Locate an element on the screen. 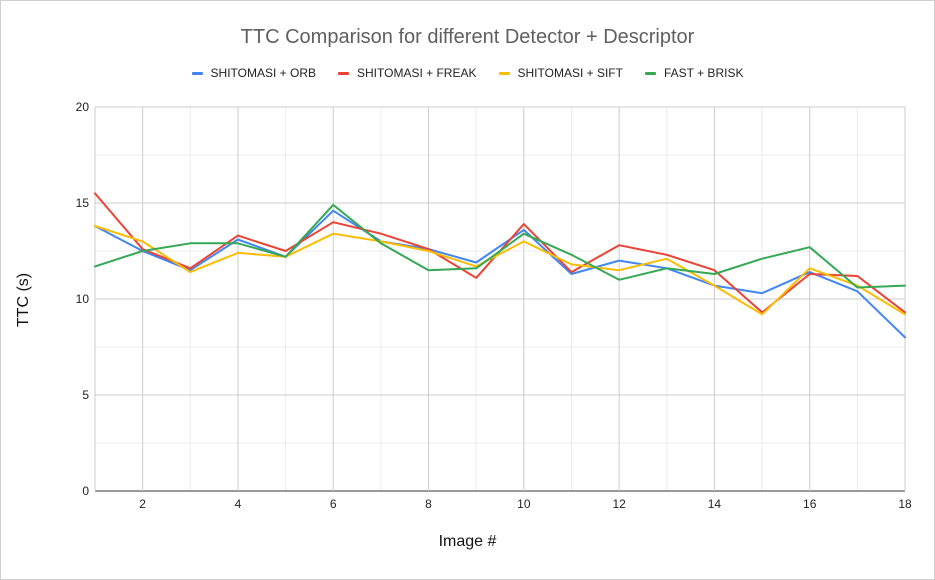 The width and height of the screenshot is (935, 580). x-tick-label: 14 is located at coordinates (715, 504).